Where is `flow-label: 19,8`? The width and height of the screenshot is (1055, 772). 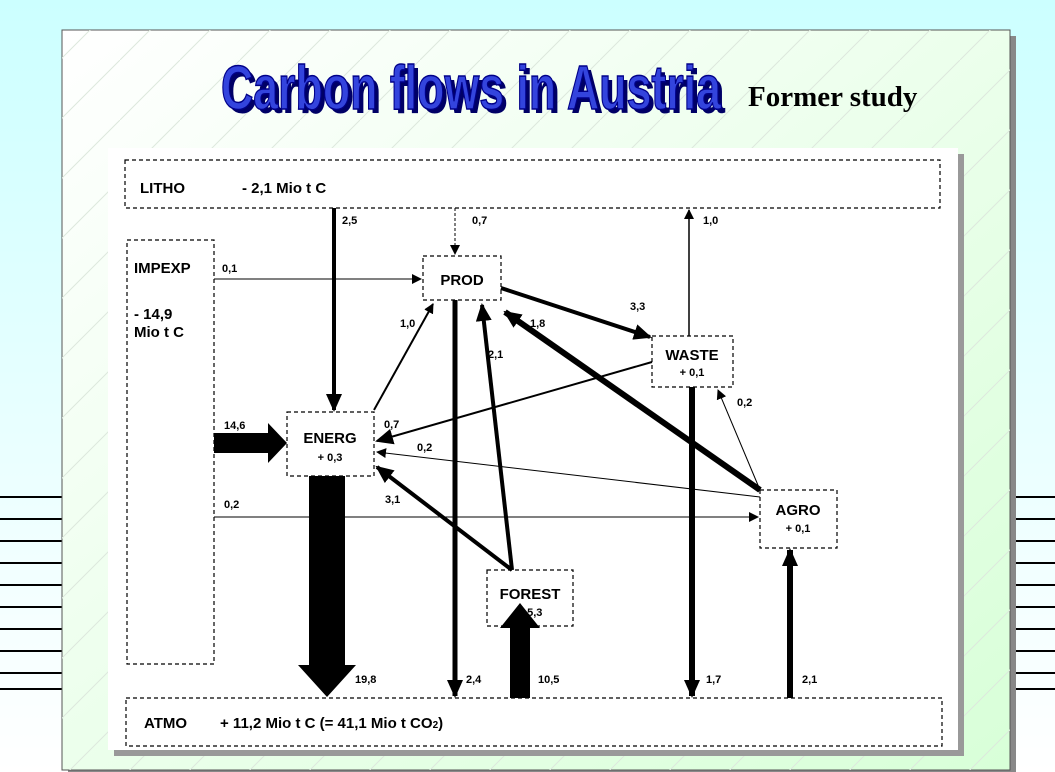 flow-label: 19,8 is located at coordinates (365, 680).